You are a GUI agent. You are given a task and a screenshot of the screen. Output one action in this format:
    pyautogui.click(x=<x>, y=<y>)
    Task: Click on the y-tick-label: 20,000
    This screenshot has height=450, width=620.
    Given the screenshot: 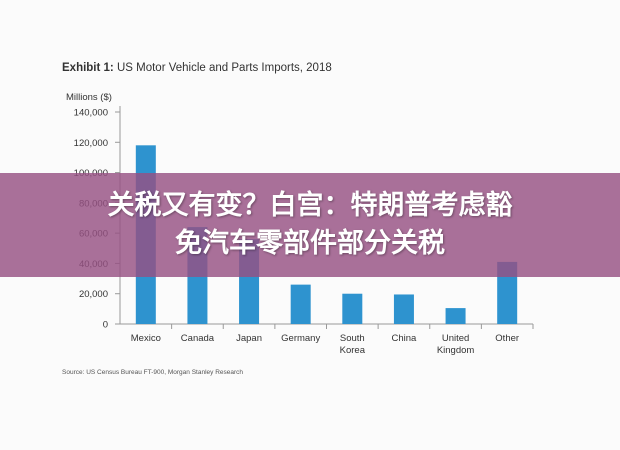 What is the action you would take?
    pyautogui.click(x=93, y=294)
    